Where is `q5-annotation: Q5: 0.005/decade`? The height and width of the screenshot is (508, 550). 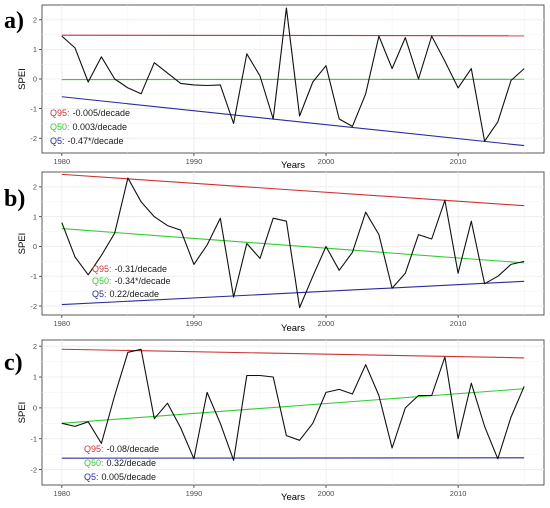
q5-annotation: Q5: 0.005/decade is located at coordinates (120, 477).